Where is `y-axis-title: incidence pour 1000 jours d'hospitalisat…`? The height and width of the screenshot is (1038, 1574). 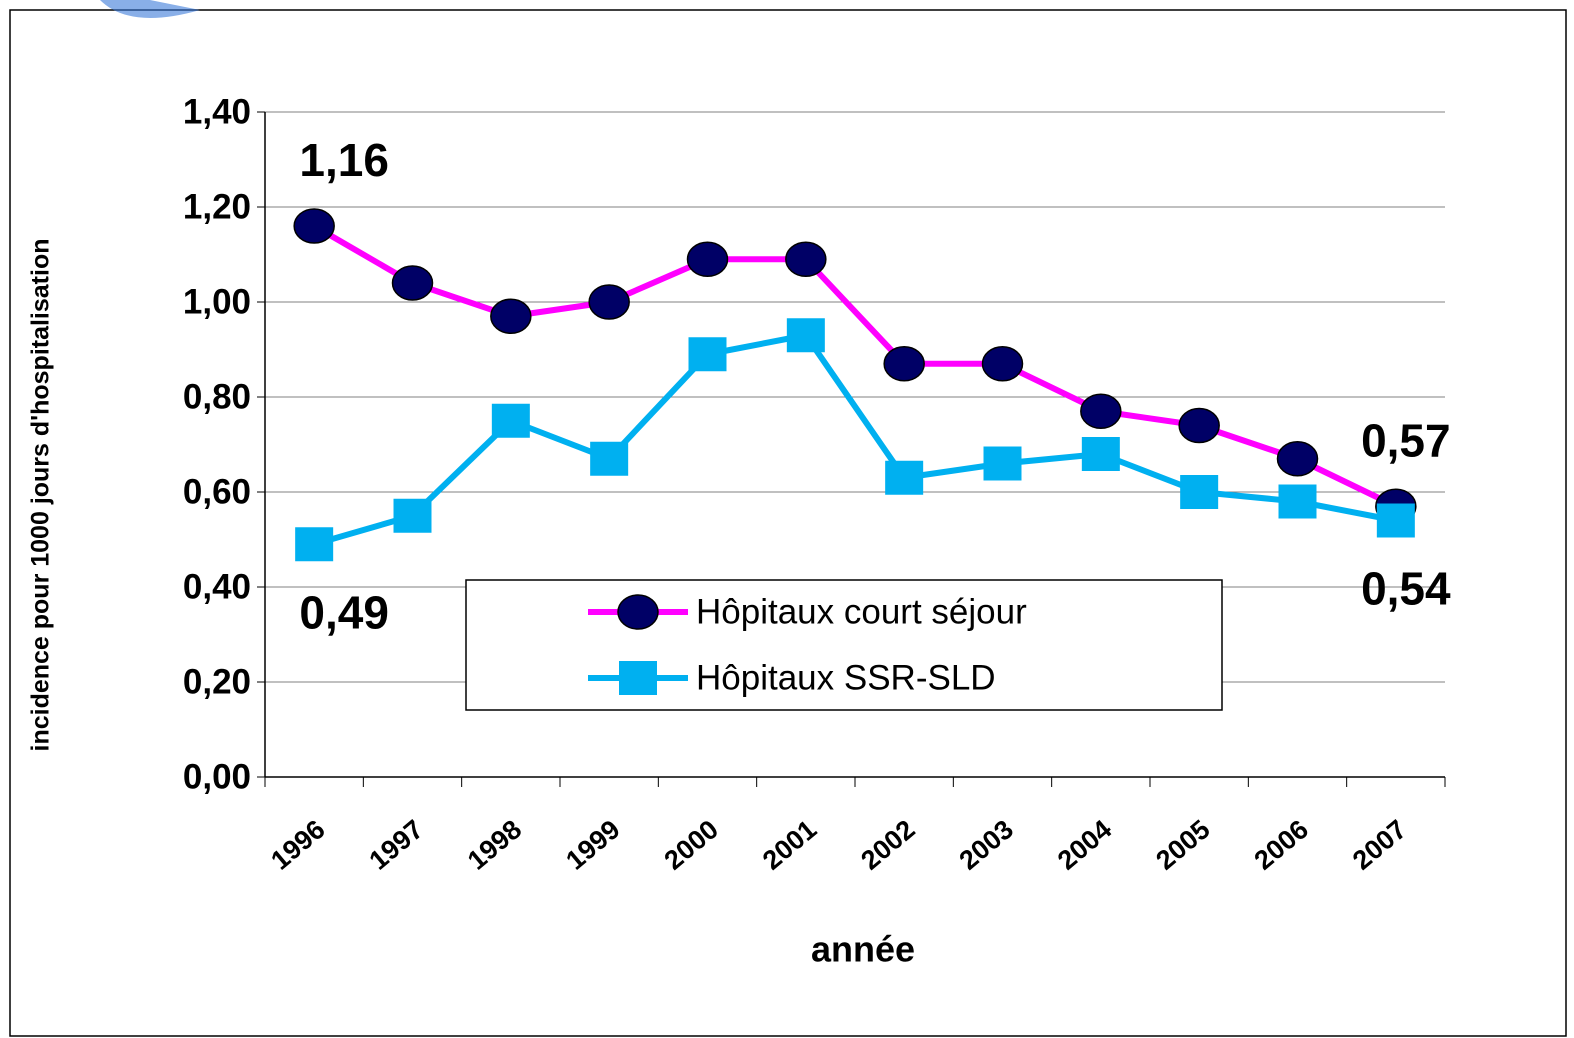 y-axis-title: incidence pour 1000 jours d'hospitalisat… is located at coordinates (41, 494).